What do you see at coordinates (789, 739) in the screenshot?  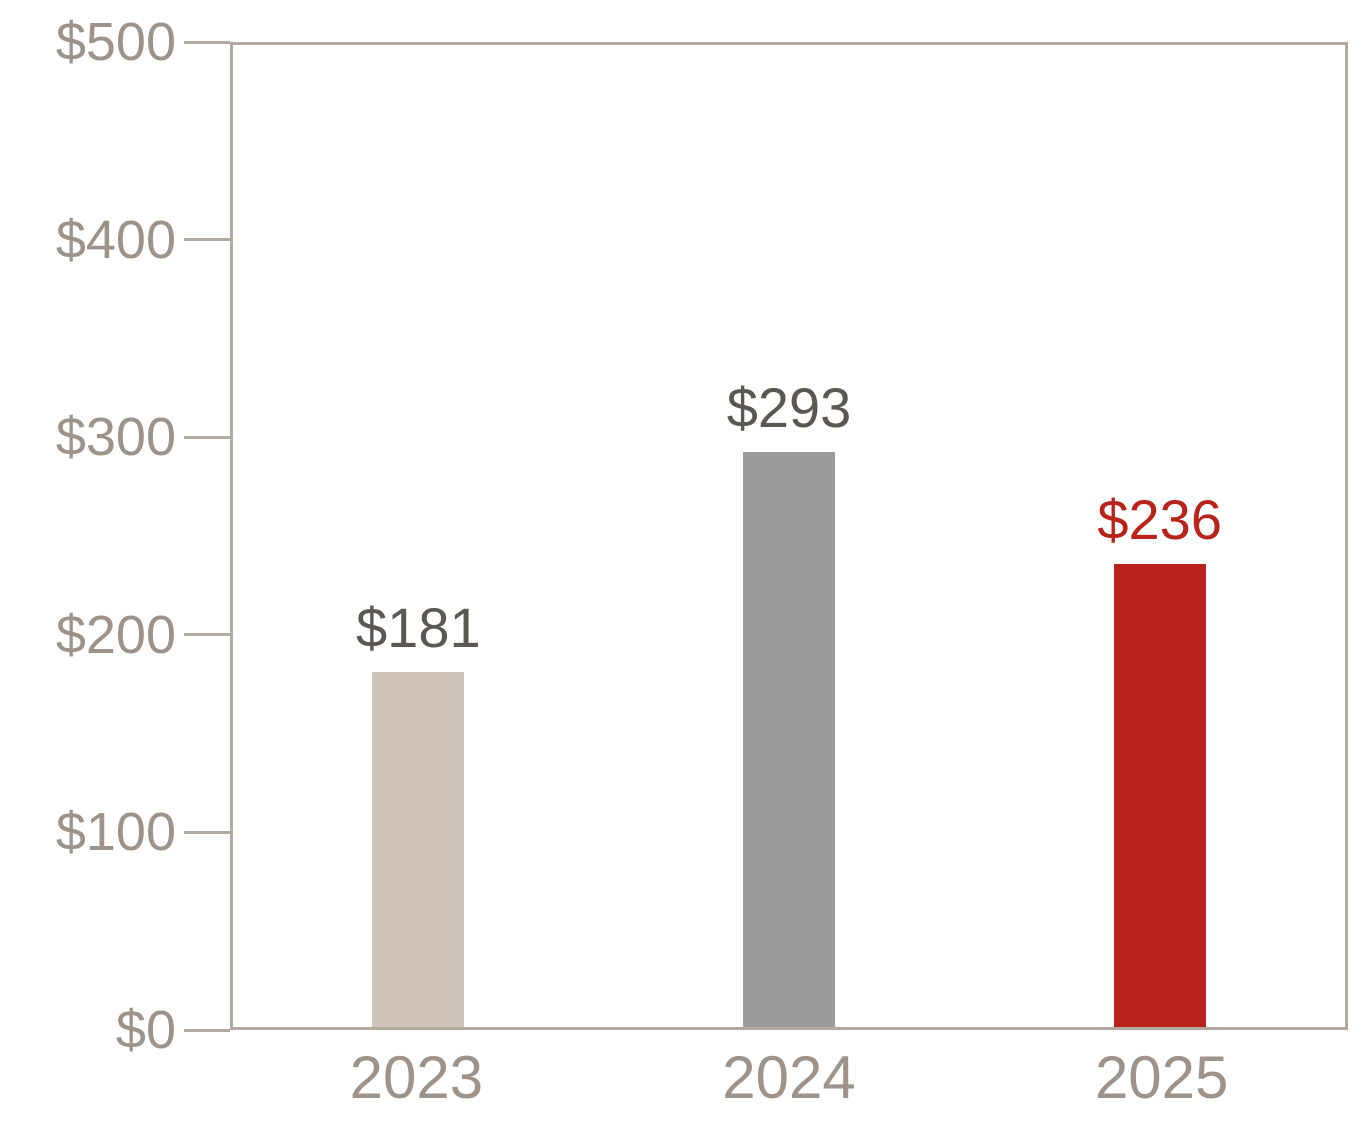 I see `bar-2024` at bounding box center [789, 739].